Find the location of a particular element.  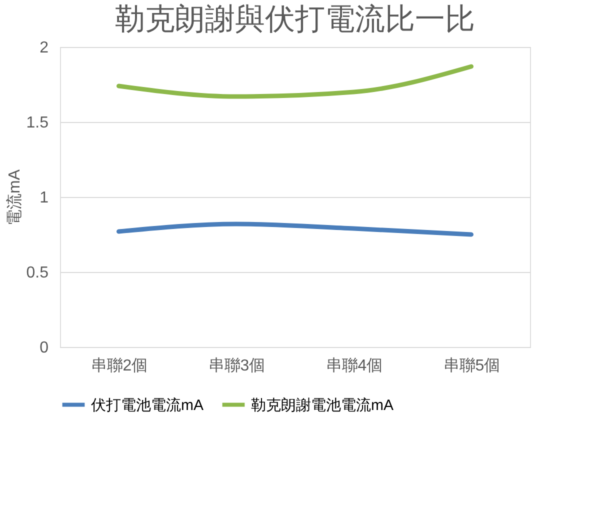

legend-label: 伏打電池電流mA is located at coordinates (147, 405).